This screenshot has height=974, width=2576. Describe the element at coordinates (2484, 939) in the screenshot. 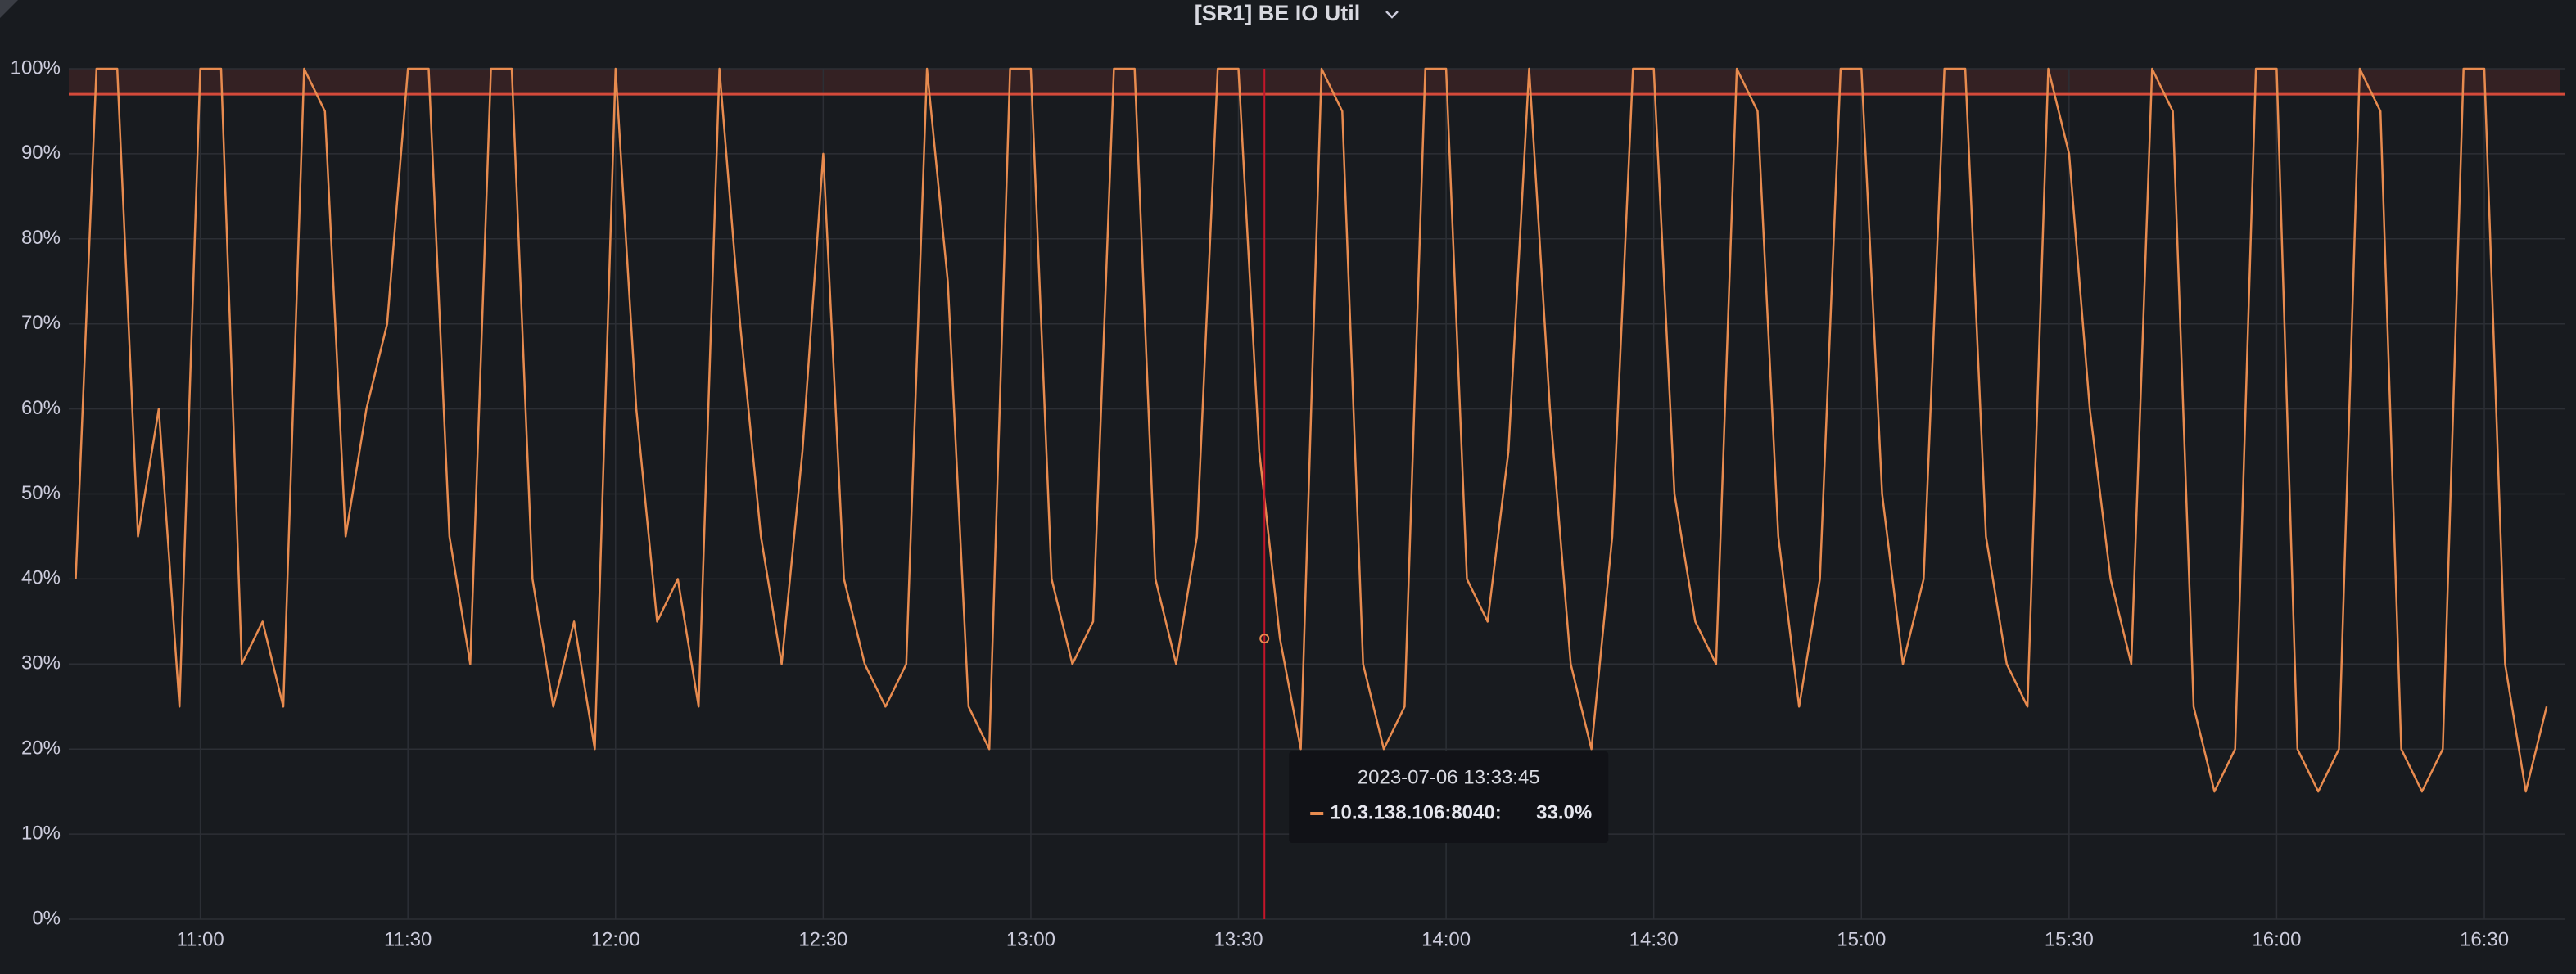

I see `x-tick-label: 16:30` at that location.